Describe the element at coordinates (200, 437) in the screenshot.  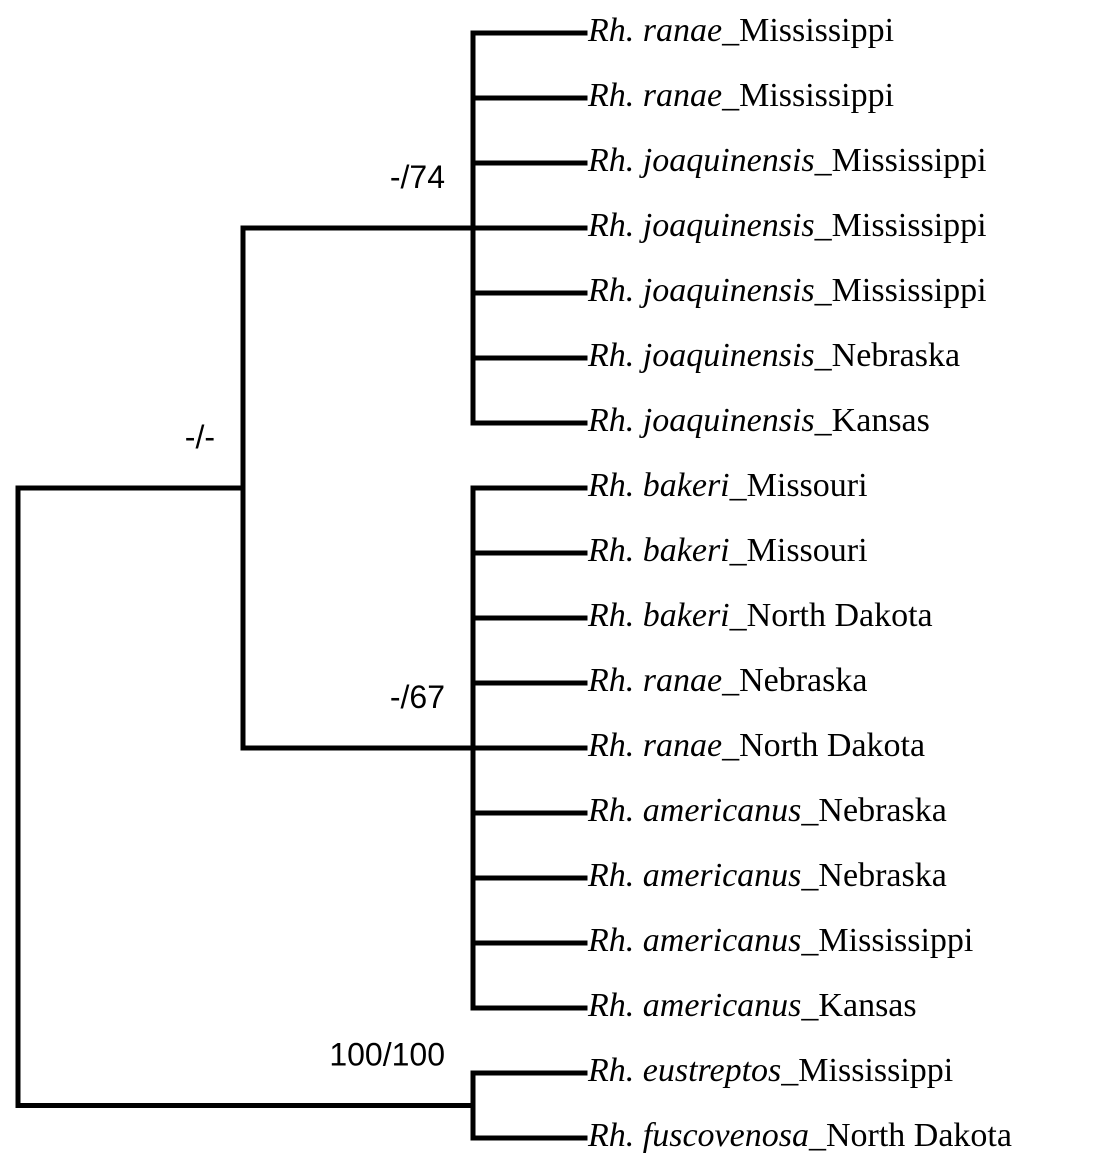
I see `support-value: -/-` at that location.